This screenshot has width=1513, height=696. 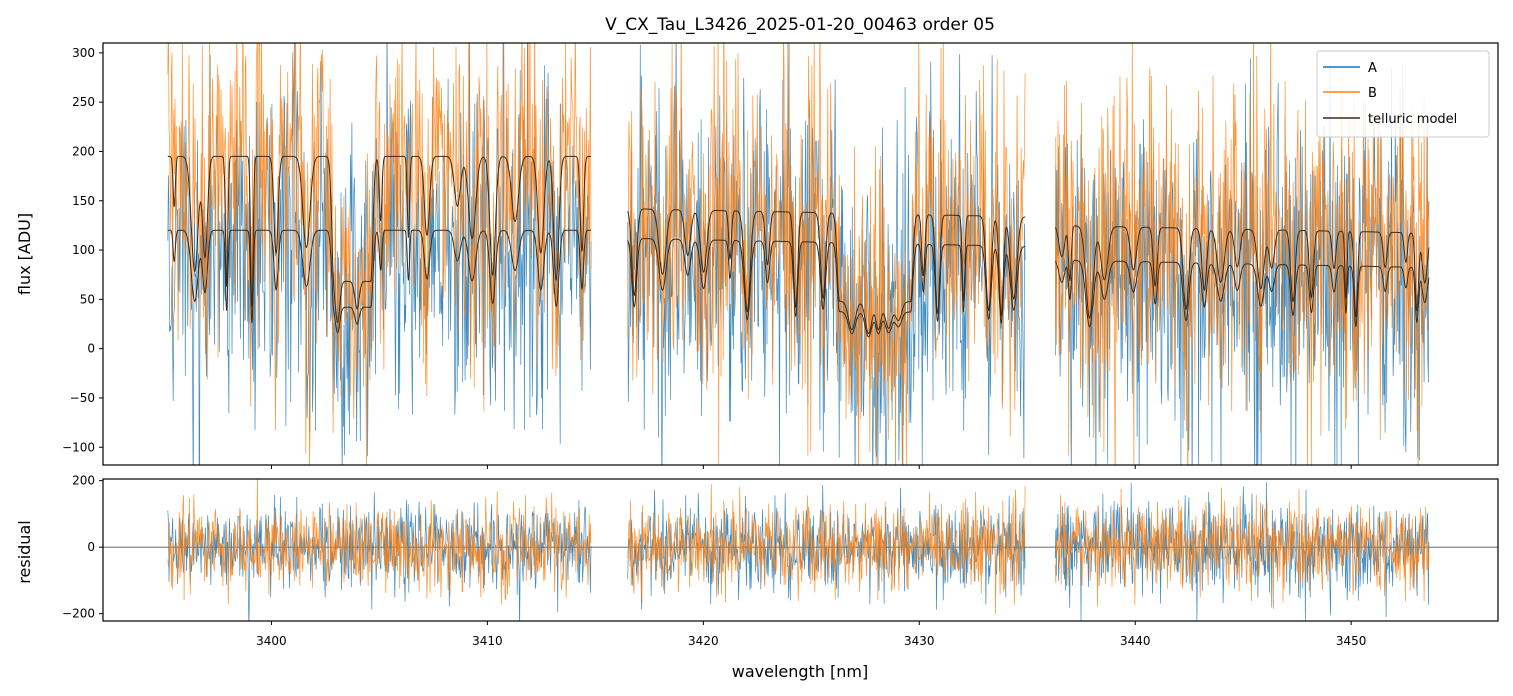 I want to click on legend-label-b: B, so click(x=1372, y=93).